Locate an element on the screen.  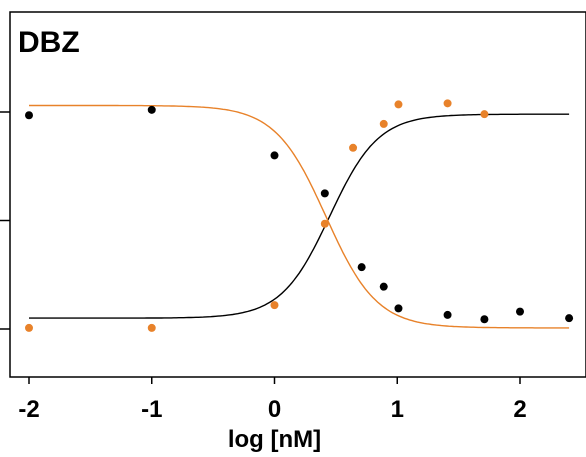
x-tick-label: 0 is located at coordinates (274, 409).